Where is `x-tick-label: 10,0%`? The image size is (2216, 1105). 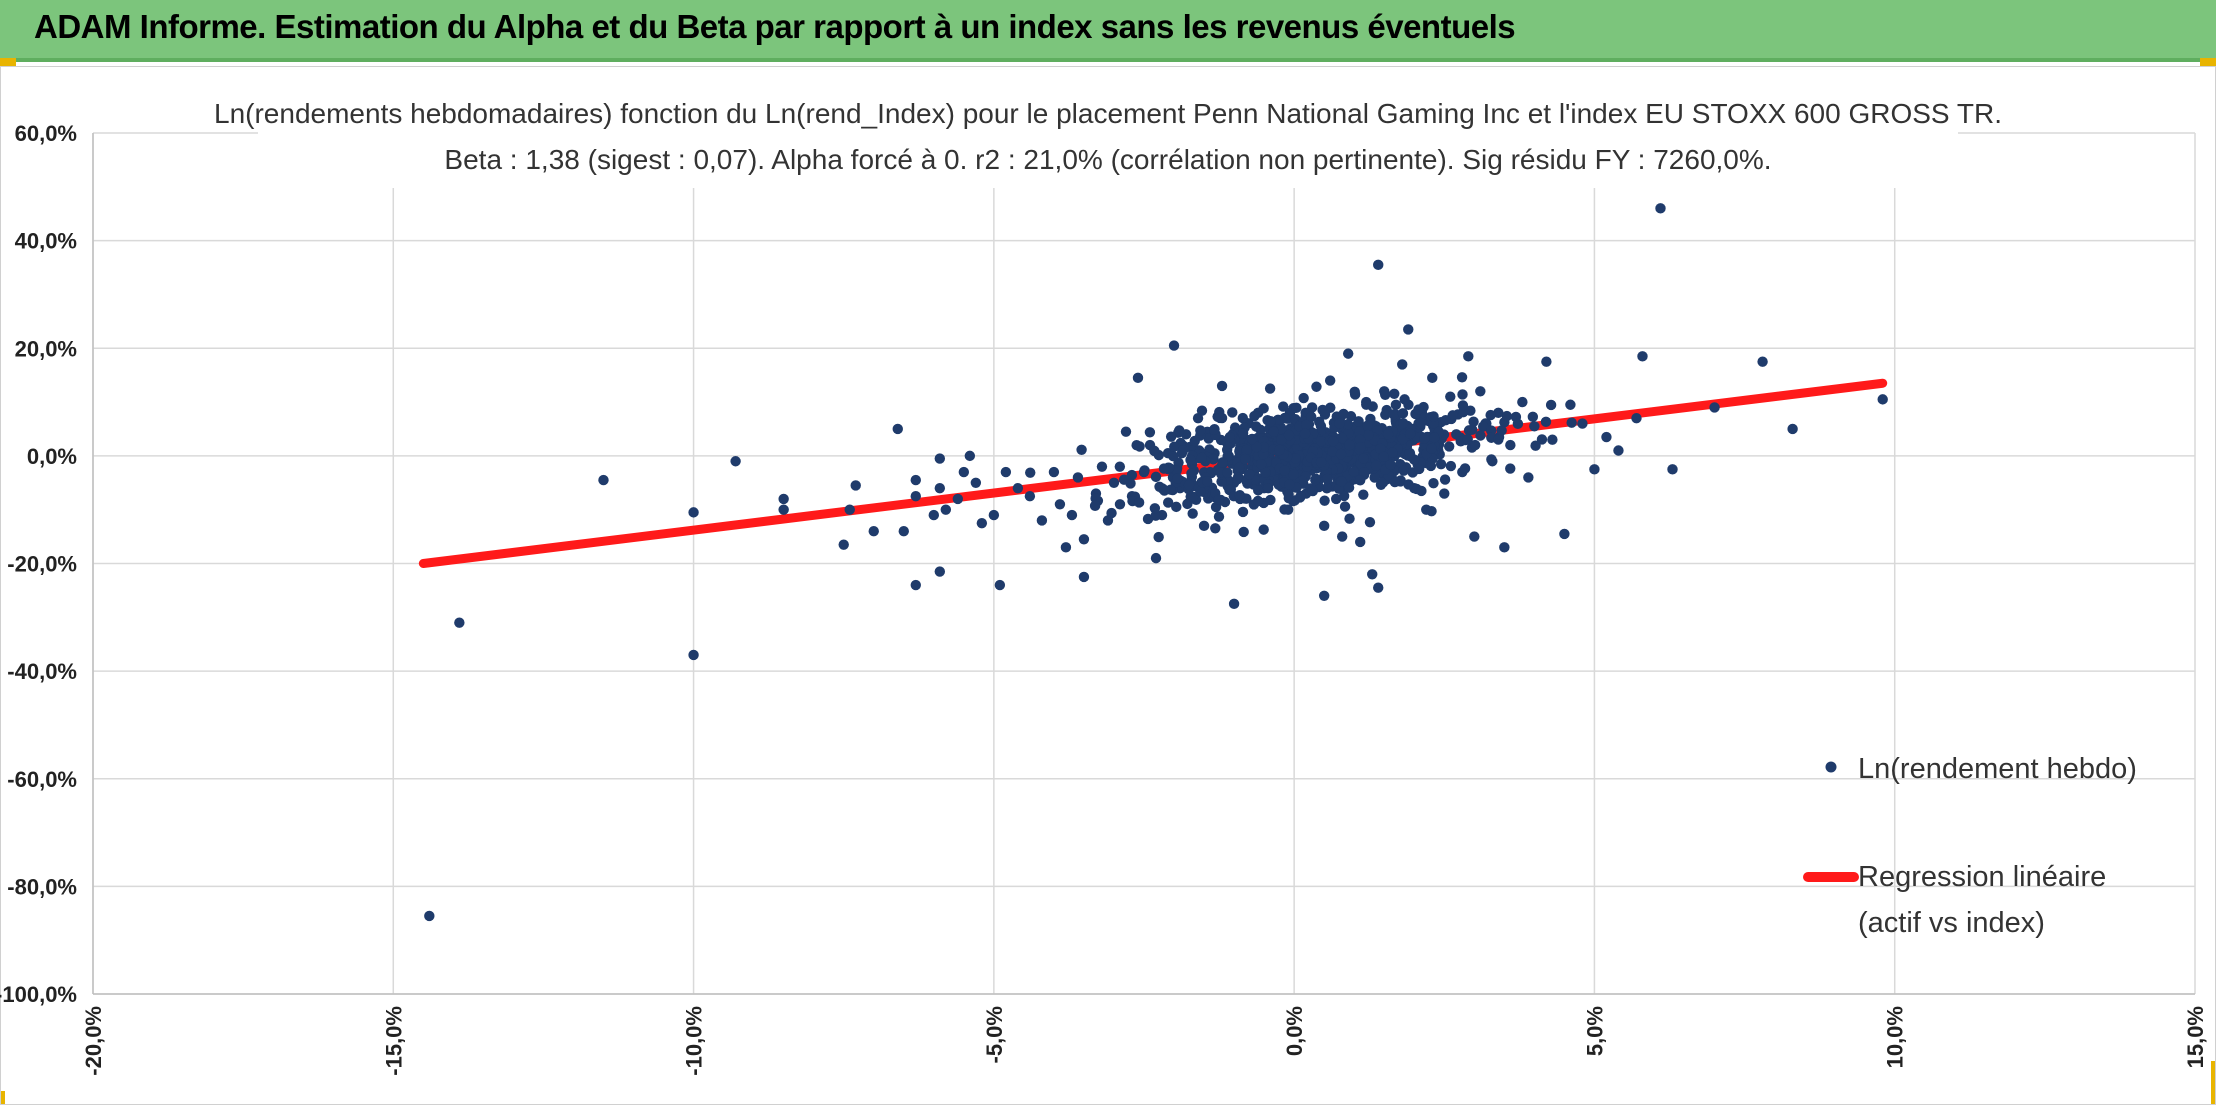 x-tick-label: 10,0% is located at coordinates (1895, 1037).